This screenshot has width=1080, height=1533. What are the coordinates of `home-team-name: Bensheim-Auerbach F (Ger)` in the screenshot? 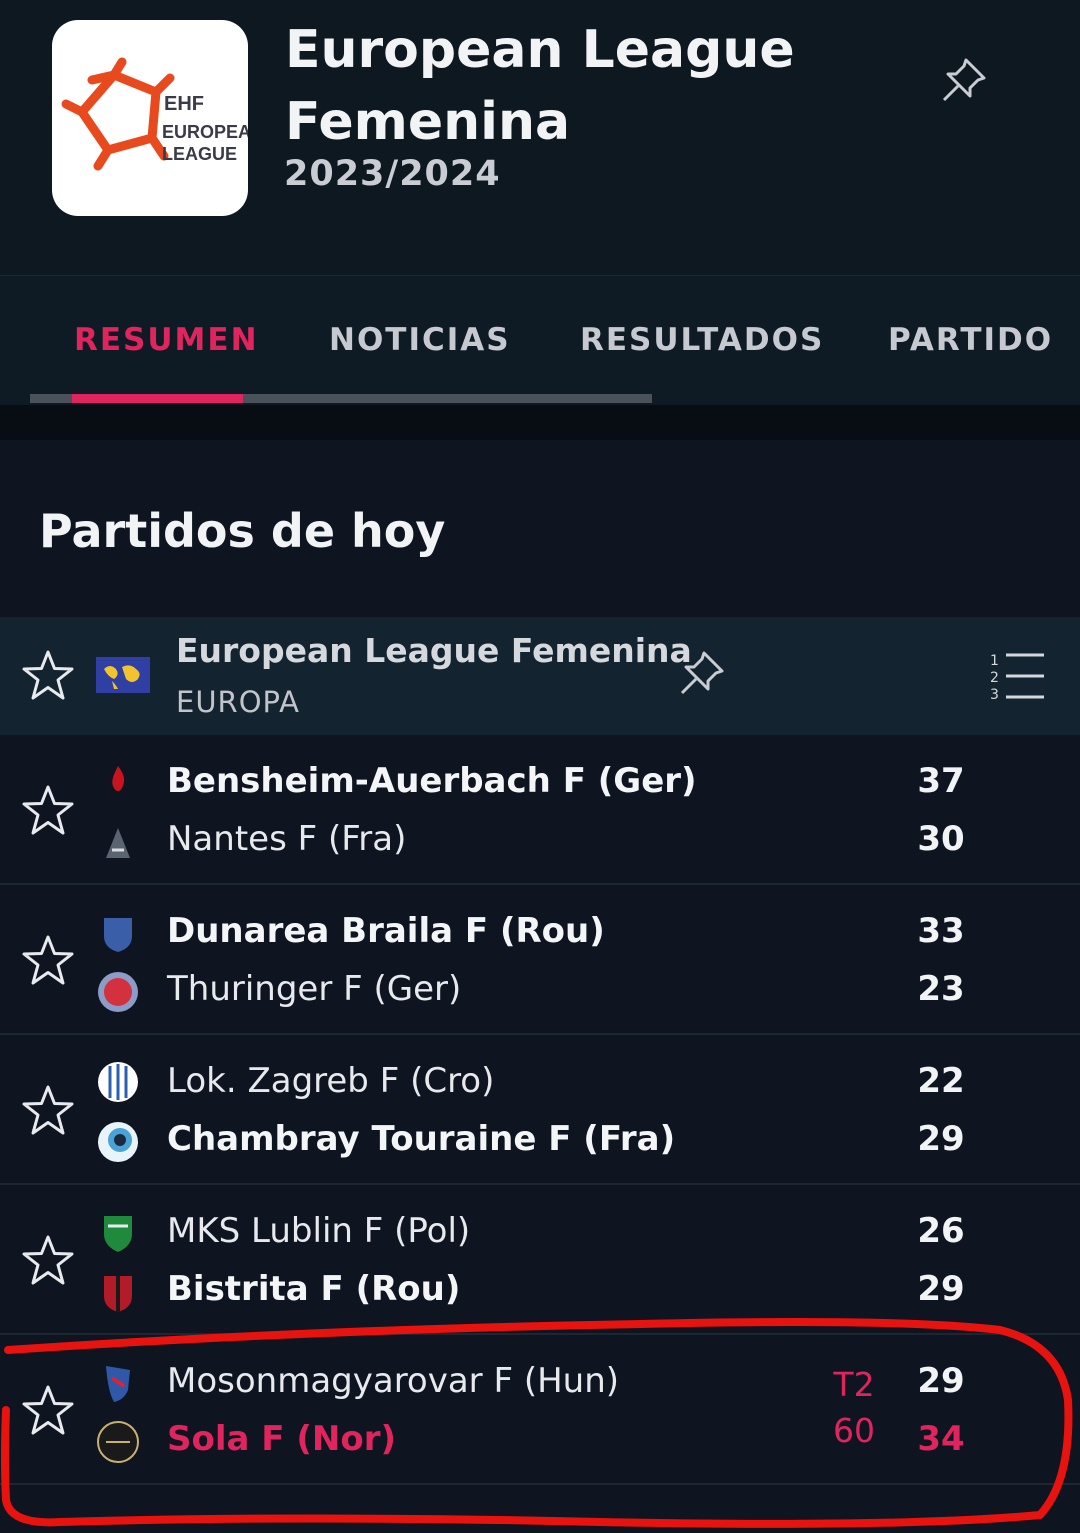 It's located at (432, 781).